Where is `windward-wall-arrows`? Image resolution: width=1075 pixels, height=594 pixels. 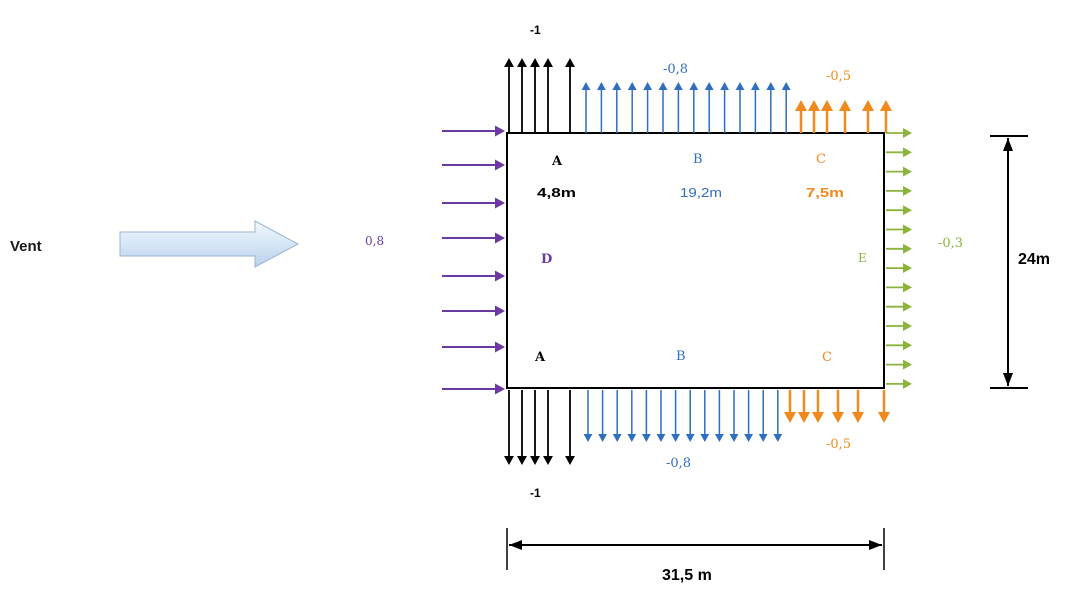
windward-wall-arrows is located at coordinates (473, 260).